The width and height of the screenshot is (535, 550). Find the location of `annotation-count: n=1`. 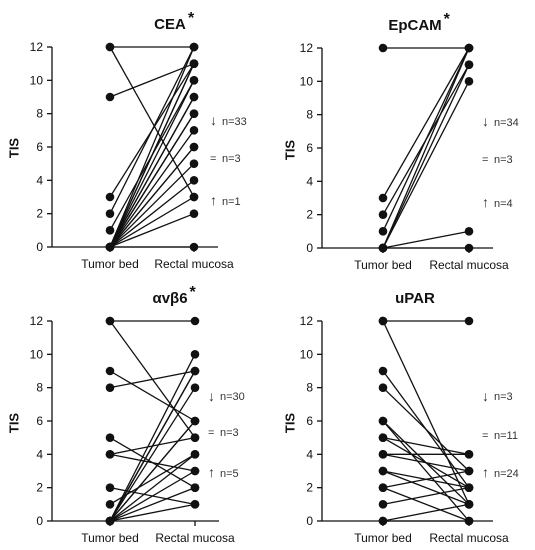

annotation-count: n=1 is located at coordinates (231, 202).